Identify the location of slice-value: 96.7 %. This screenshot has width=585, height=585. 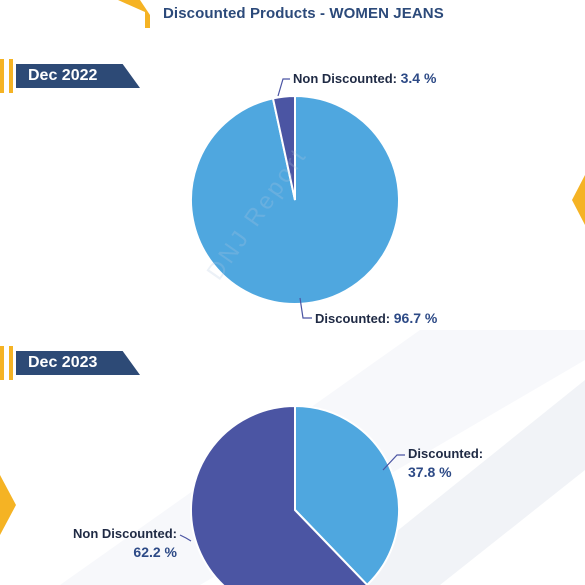
(415, 318).